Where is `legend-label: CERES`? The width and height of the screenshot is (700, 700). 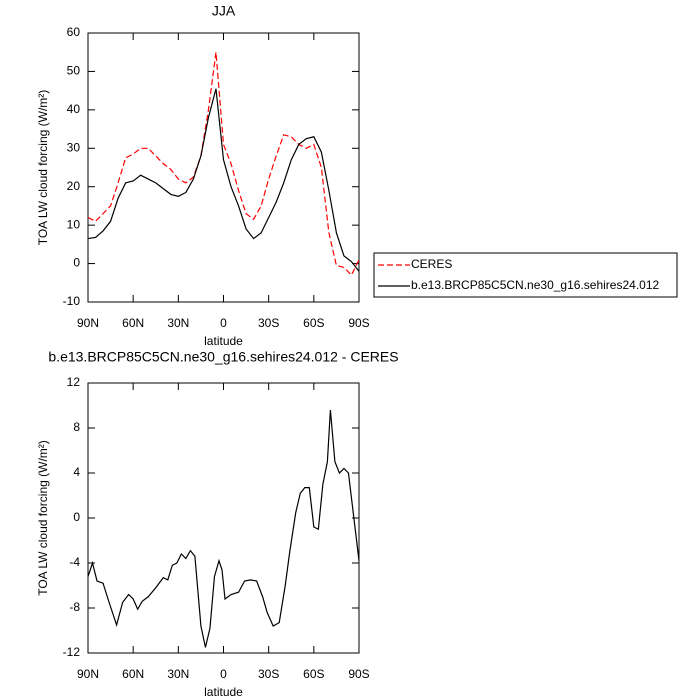
legend-label: CERES is located at coordinates (431, 264).